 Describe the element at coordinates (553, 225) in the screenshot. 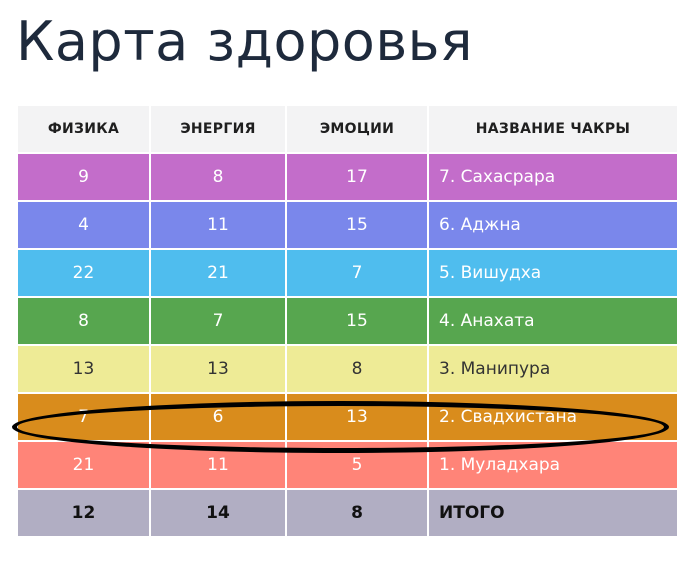

I see `cell-chakra-name: 6. Аджна` at that location.